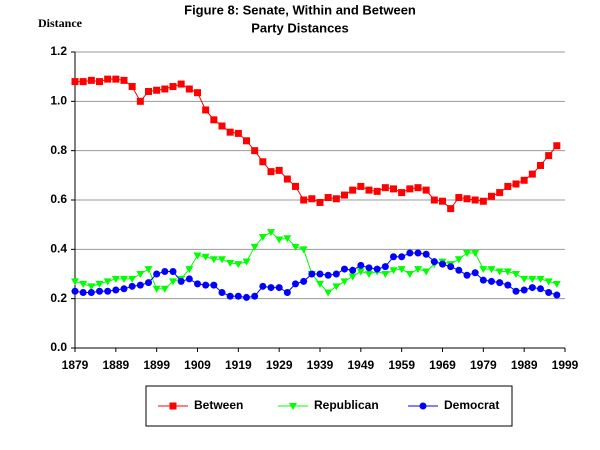  What do you see at coordinates (360, 365) in the screenshot?
I see `x-tick-label: 1949` at bounding box center [360, 365].